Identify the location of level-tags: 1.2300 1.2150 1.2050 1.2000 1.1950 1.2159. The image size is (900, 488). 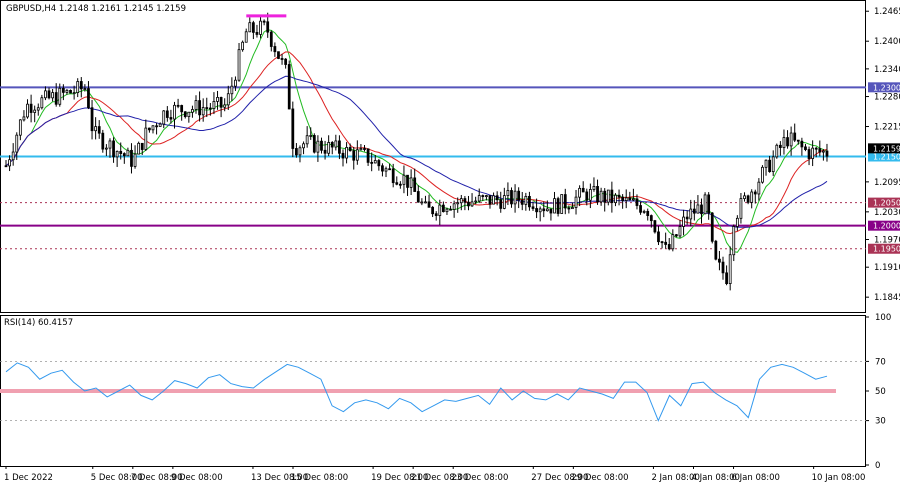
(884, 168).